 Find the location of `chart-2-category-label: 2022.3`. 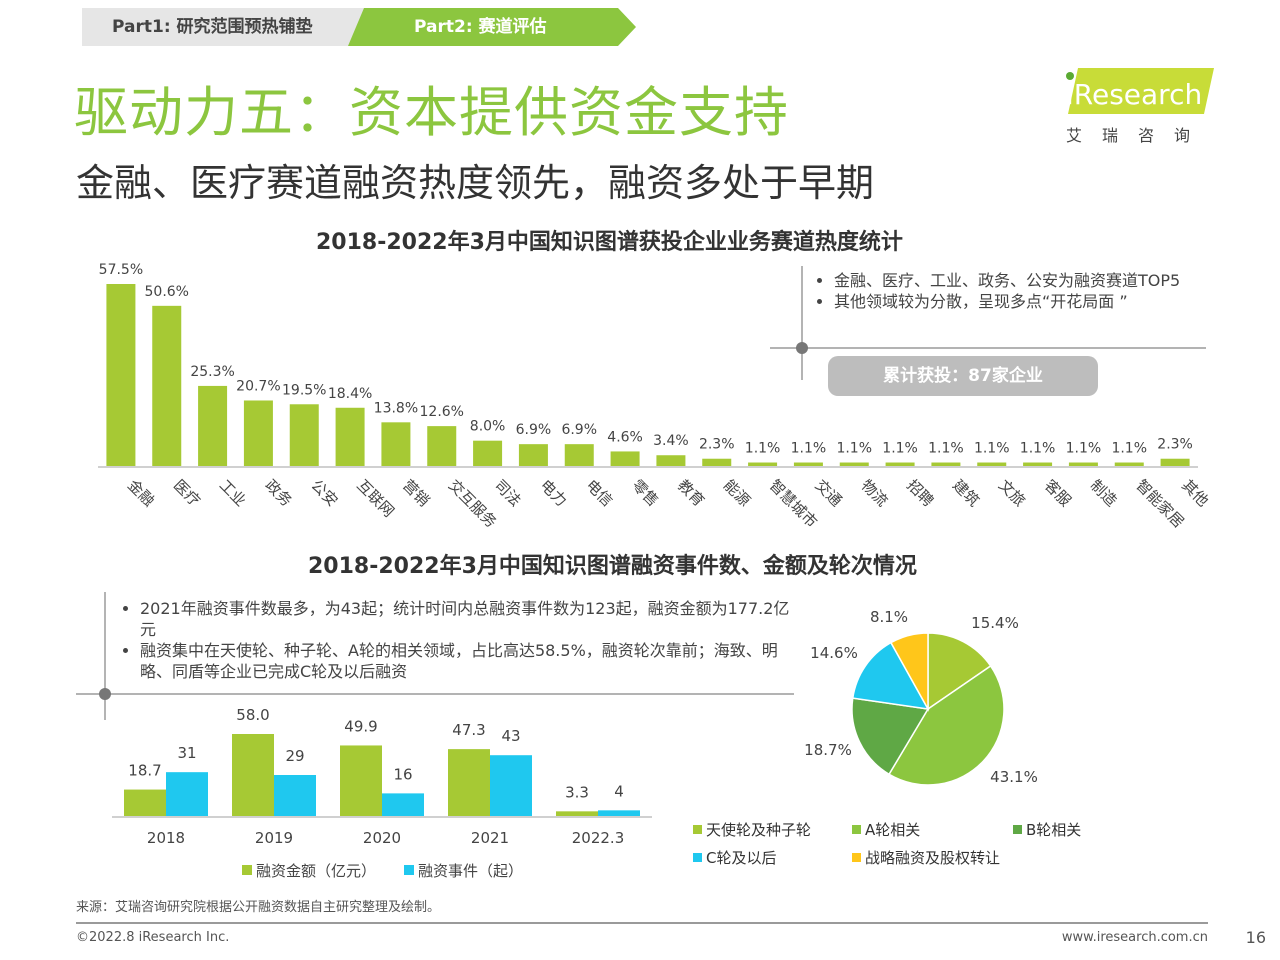

chart-2-category-label: 2022.3 is located at coordinates (598, 838).